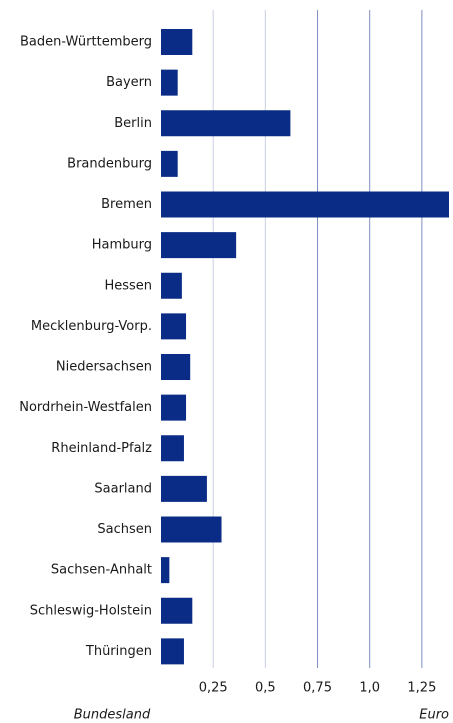  Describe the element at coordinates (129, 82) in the screenshot. I see `y-tick-label: Bayern` at that location.